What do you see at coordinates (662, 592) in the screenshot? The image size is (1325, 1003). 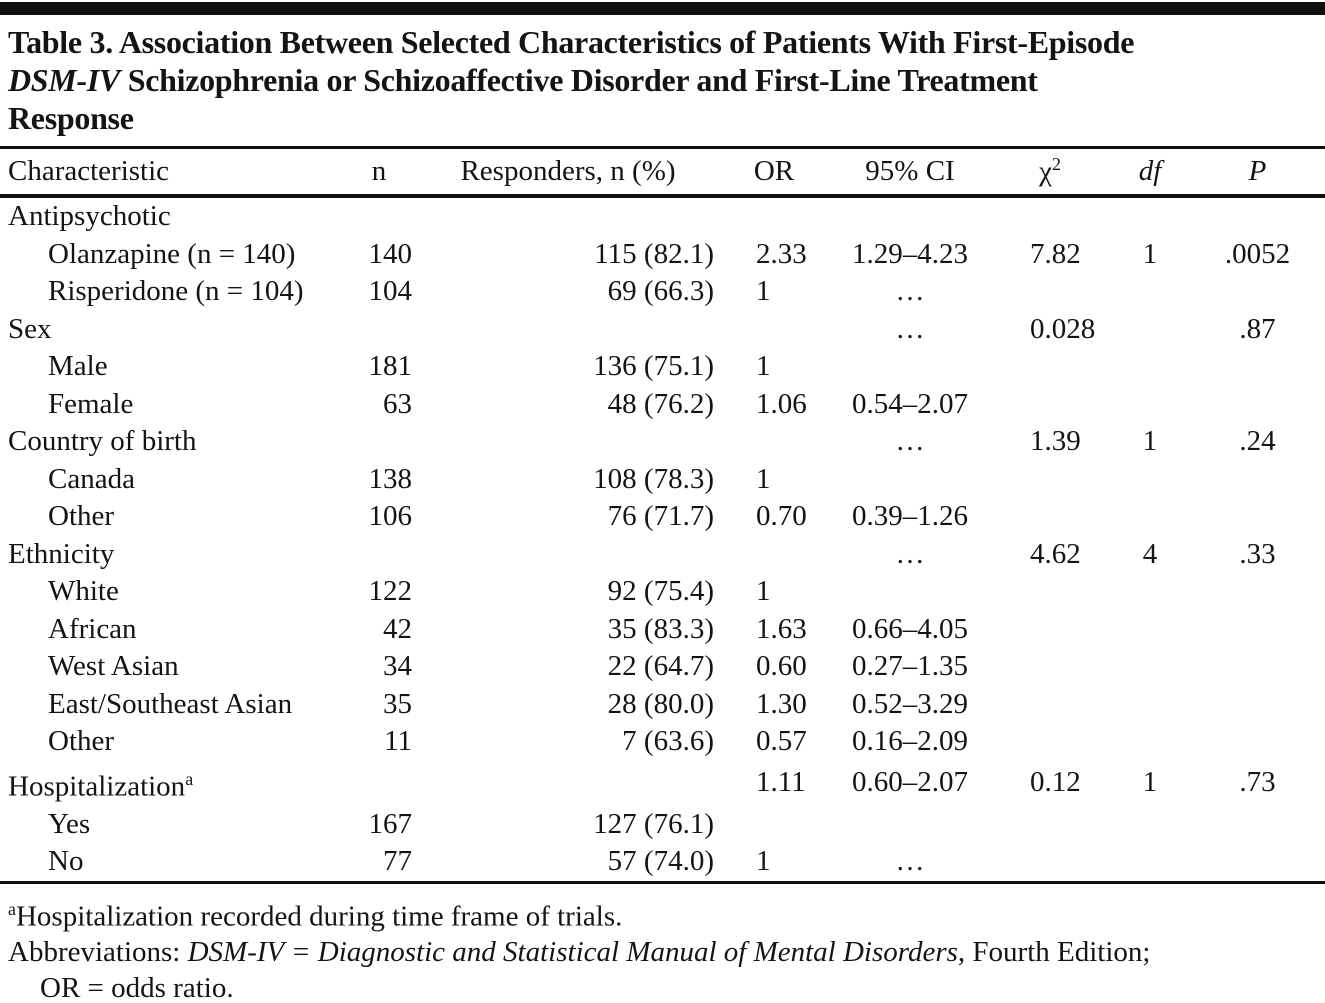 I see `table-row-white: White 122 92 (75.4) 1` at bounding box center [662, 592].